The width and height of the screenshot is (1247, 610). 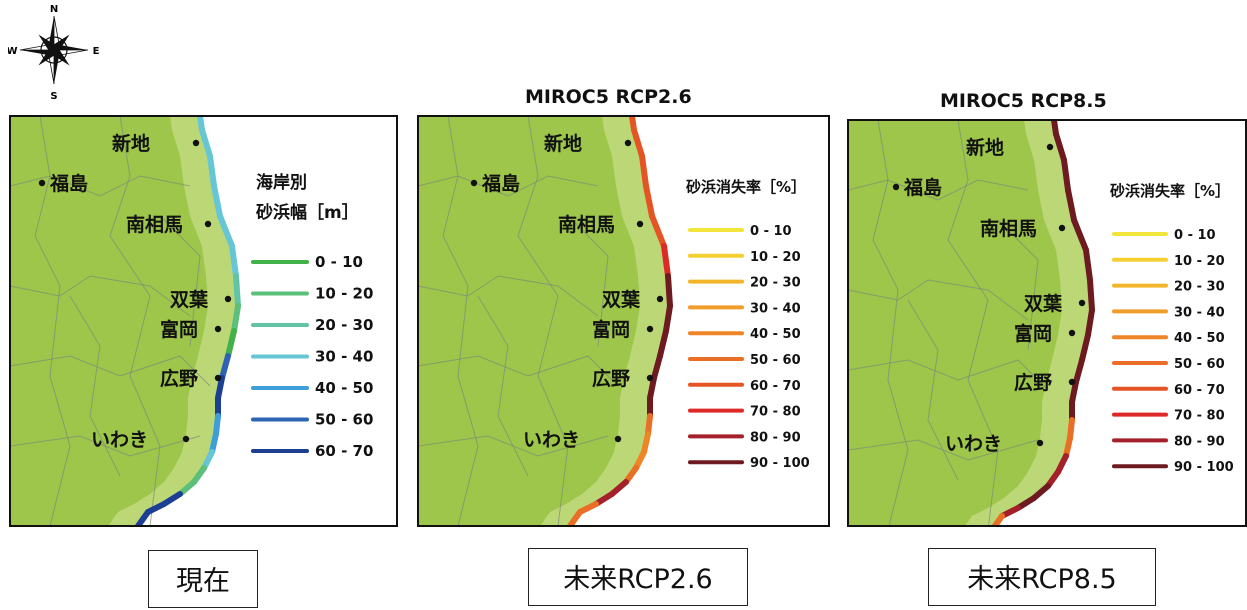 I want to click on place-label: 南相馬, so click(x=1008, y=229).